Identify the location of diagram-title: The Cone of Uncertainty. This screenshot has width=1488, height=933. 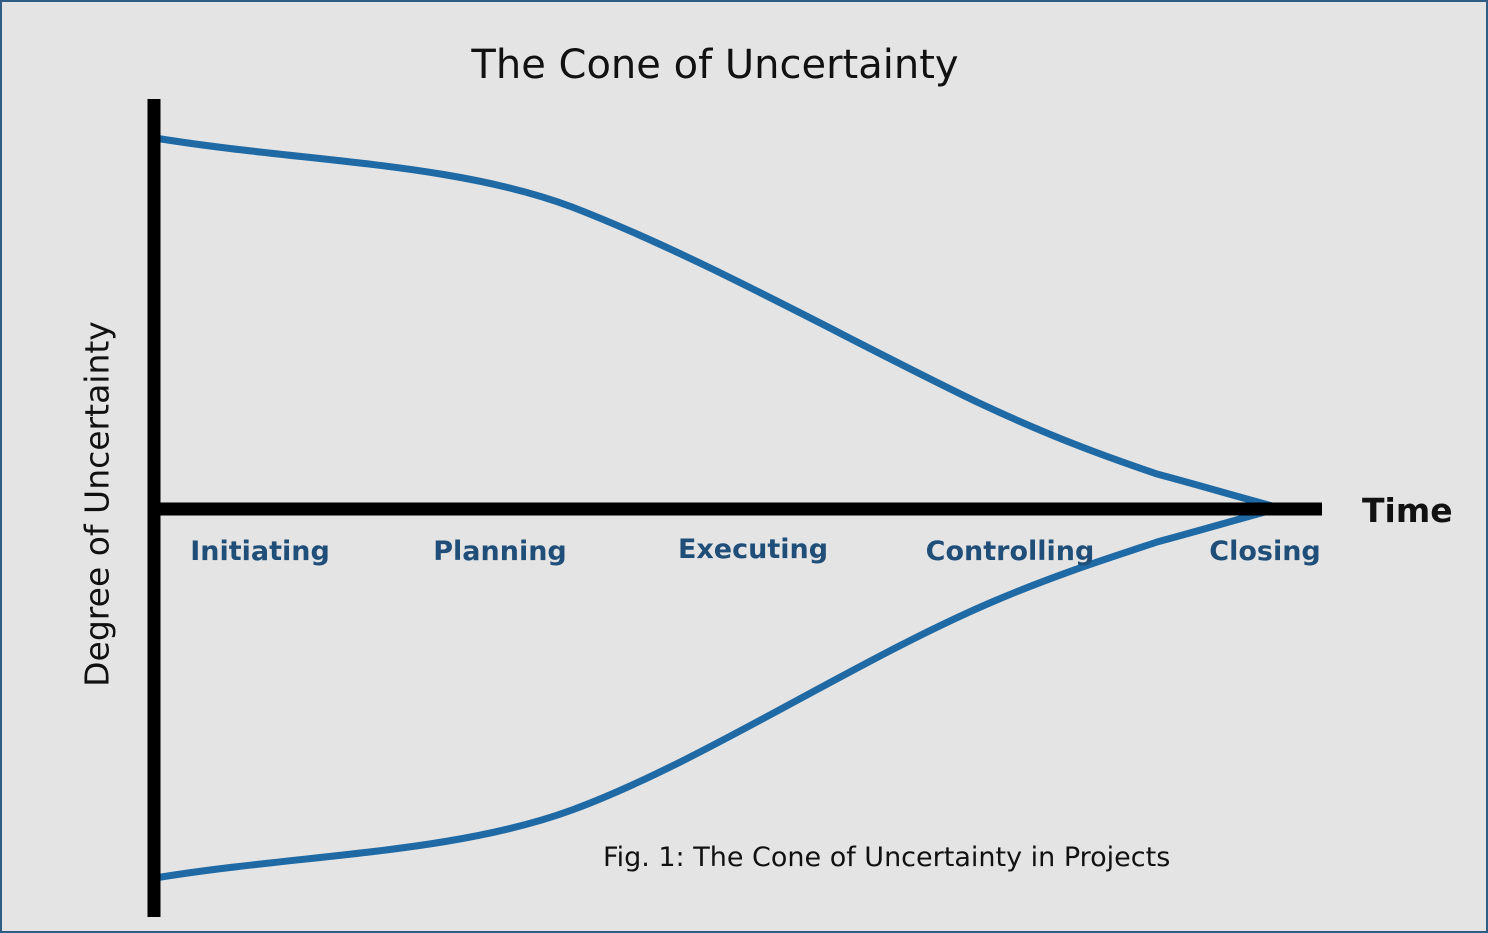
(715, 65).